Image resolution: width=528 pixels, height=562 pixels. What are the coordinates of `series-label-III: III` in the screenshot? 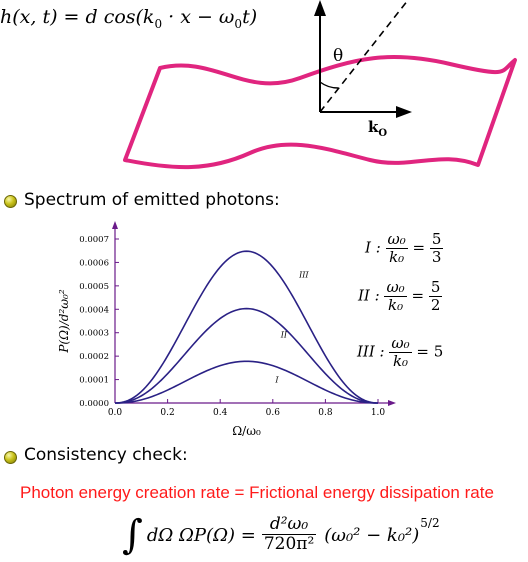 It's located at (303, 275).